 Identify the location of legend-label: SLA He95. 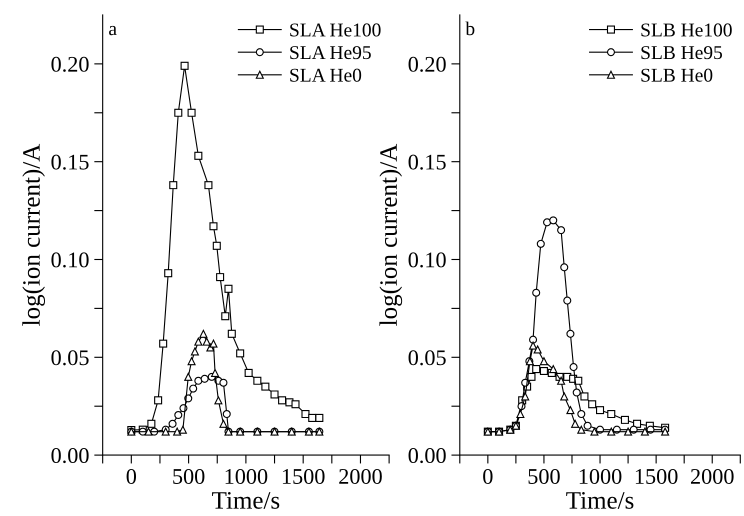
(330, 53).